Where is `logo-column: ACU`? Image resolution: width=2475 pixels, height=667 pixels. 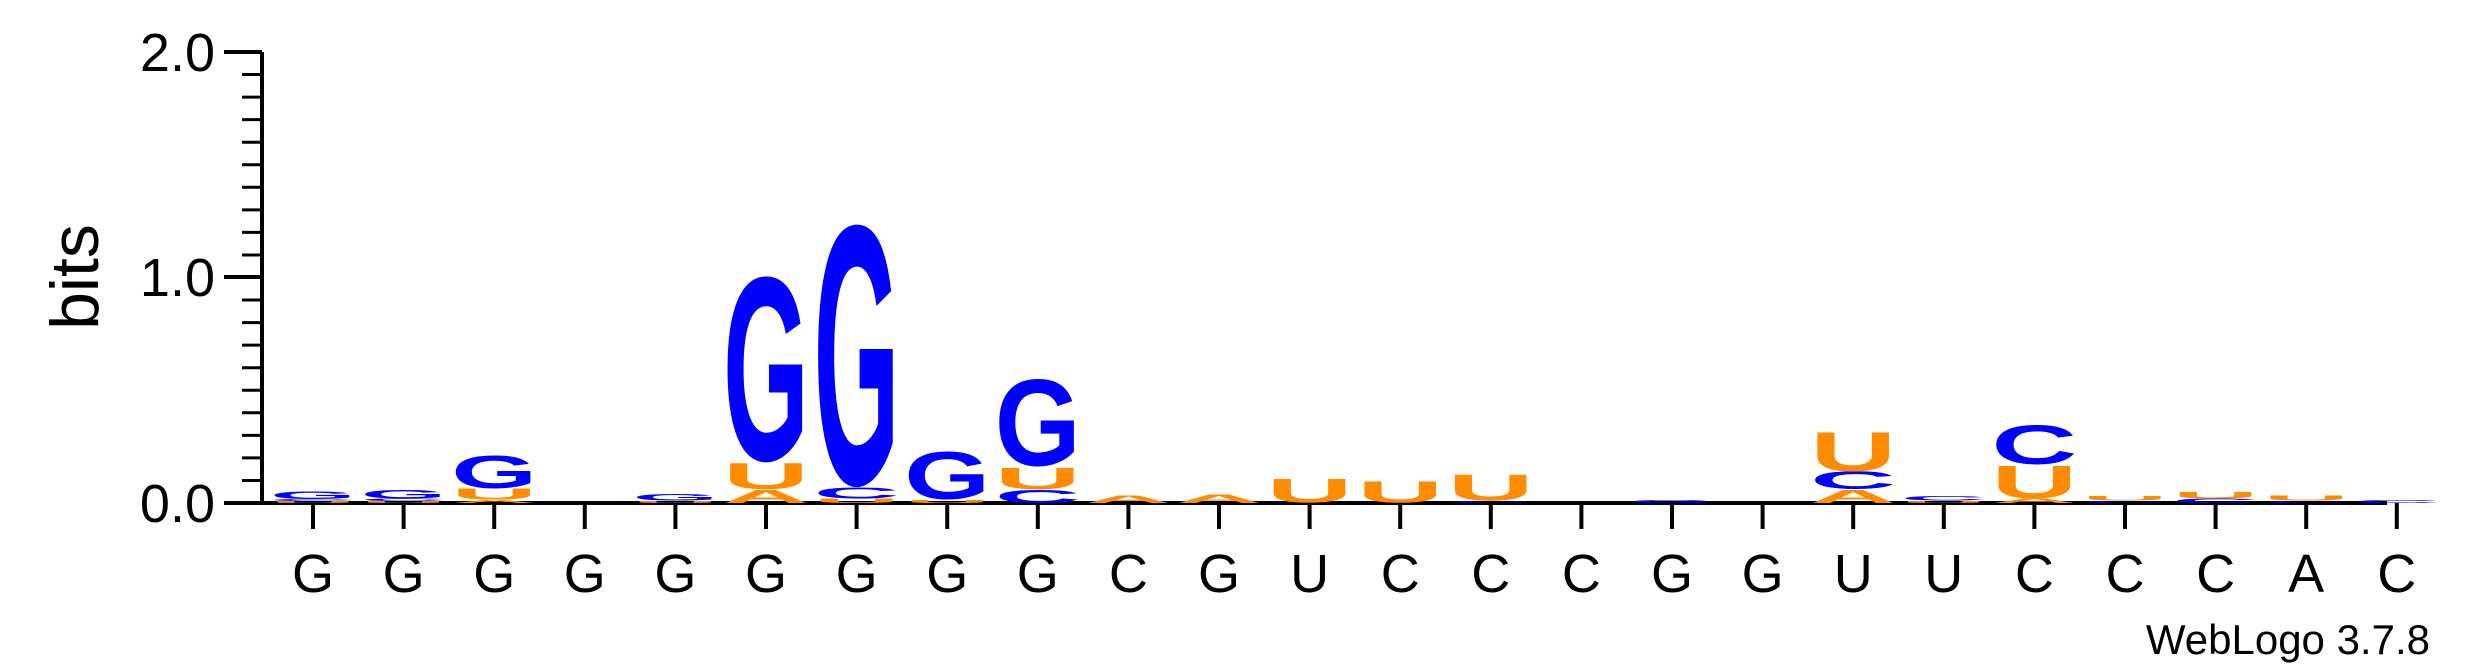 logo-column: ACU is located at coordinates (1853, 464).